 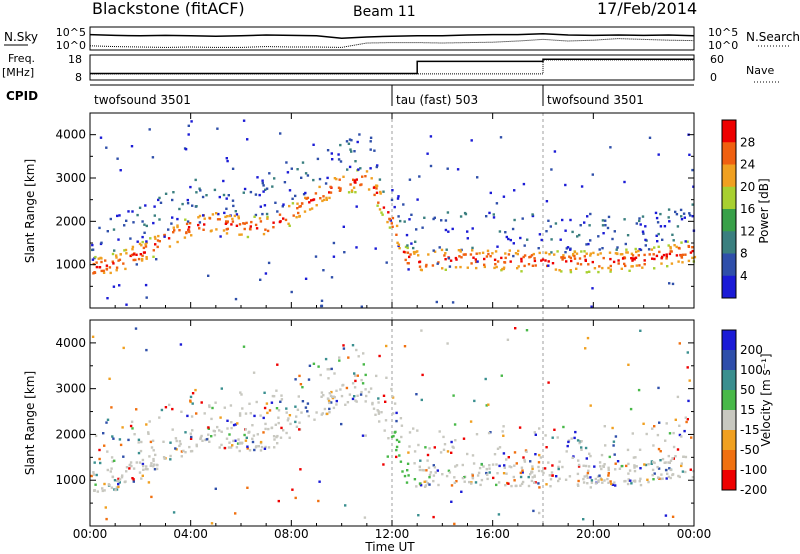 What do you see at coordinates (593, 534) in the screenshot?
I see `x-tick-label: 20:00` at bounding box center [593, 534].